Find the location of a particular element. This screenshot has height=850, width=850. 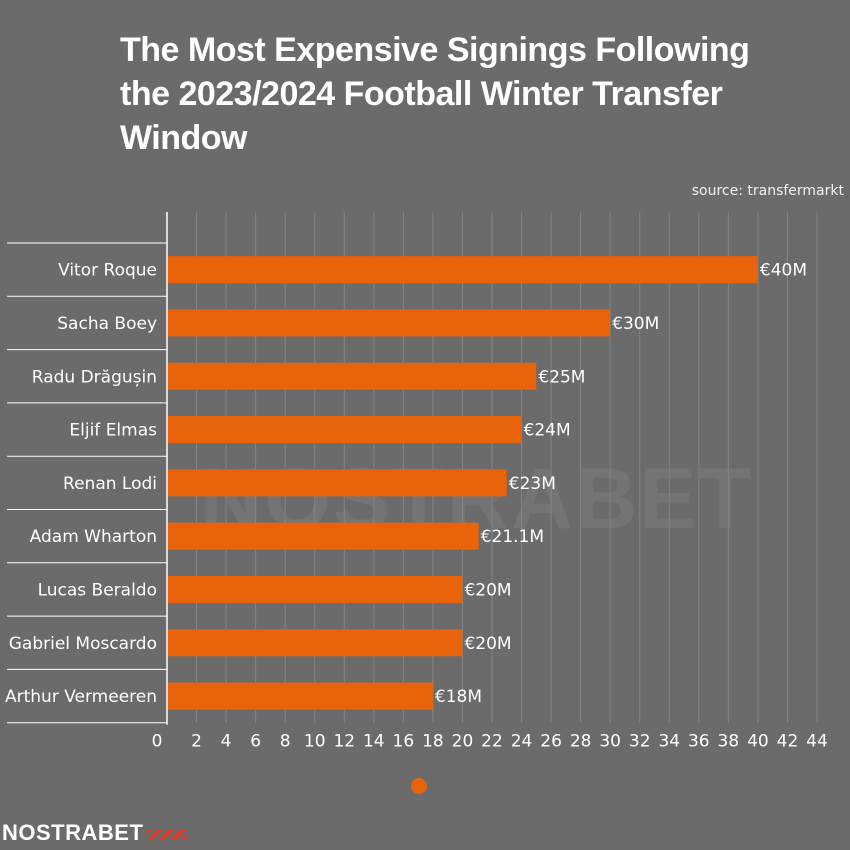

x-tick-label: 44 is located at coordinates (817, 742).